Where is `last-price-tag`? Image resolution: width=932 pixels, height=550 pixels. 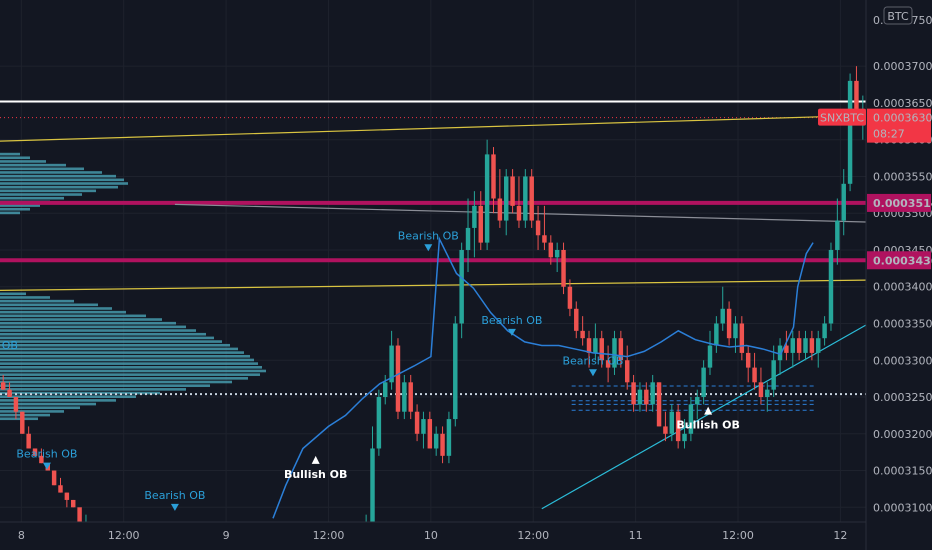 last-price-tag is located at coordinates (899, 125).